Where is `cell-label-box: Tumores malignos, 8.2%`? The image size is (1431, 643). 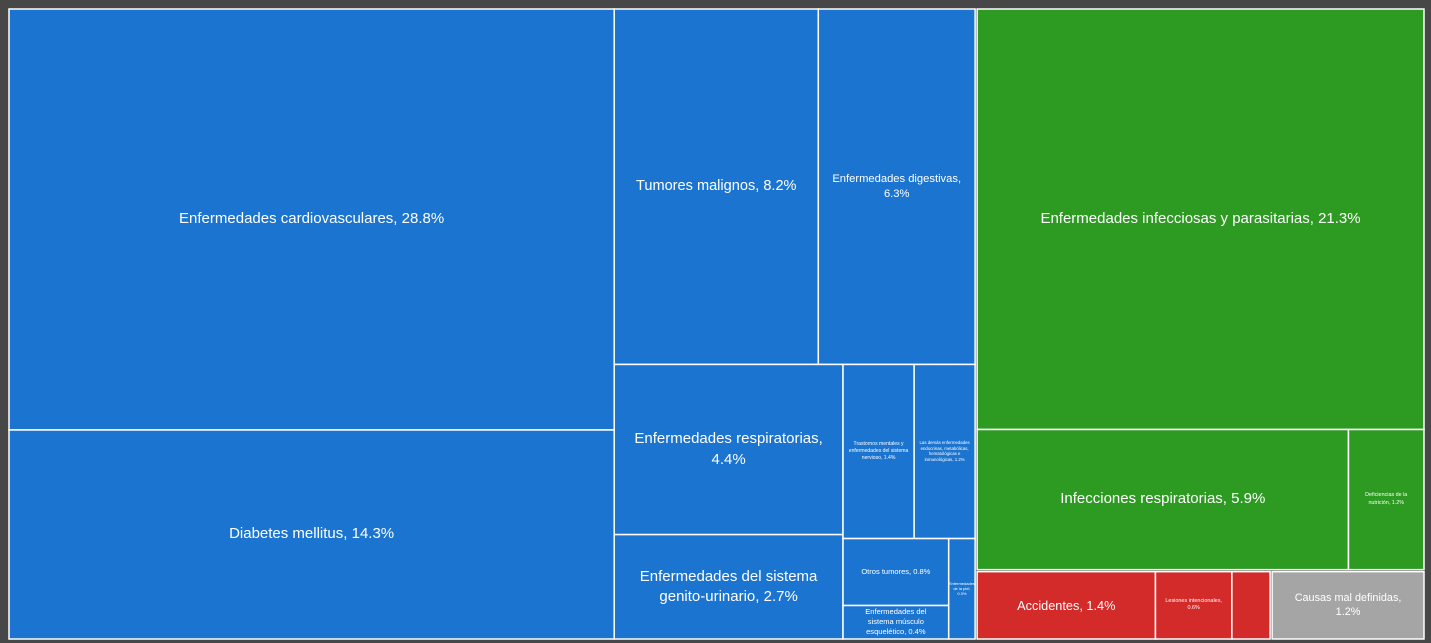
cell-label-box: Tumores malignos, 8.2% is located at coordinates (716, 185).